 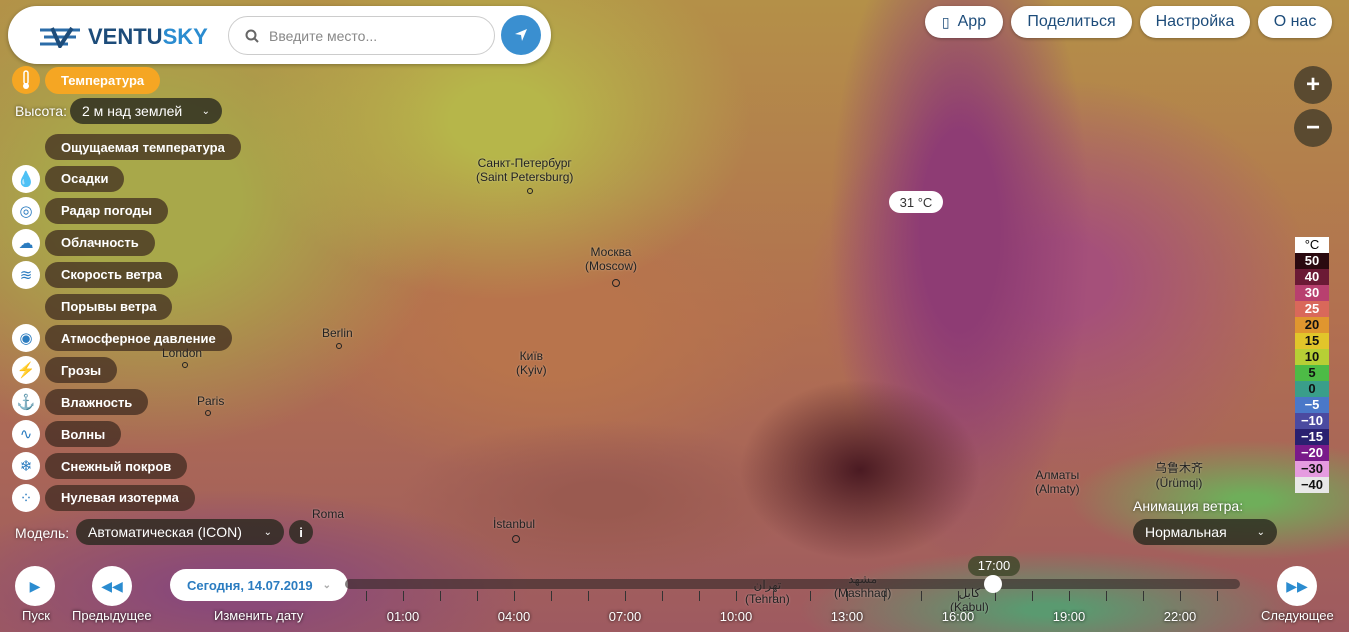 What do you see at coordinates (26, 434) in the screenshot?
I see `wave-icon: ∿` at bounding box center [26, 434].